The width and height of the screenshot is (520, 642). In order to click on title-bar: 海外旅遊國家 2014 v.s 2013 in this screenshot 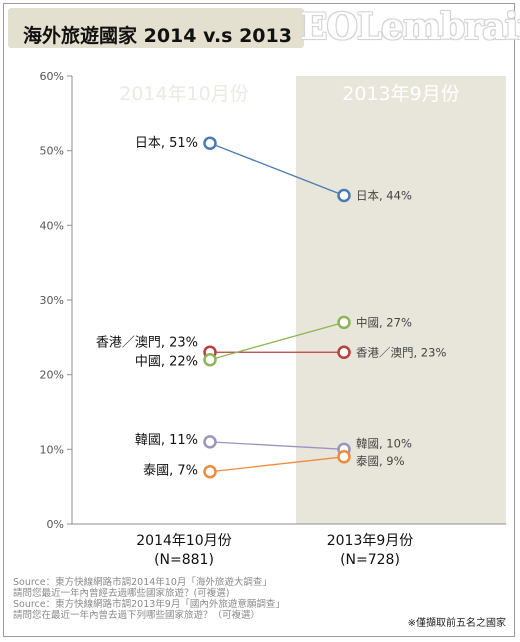, I will do `click(156, 28)`.